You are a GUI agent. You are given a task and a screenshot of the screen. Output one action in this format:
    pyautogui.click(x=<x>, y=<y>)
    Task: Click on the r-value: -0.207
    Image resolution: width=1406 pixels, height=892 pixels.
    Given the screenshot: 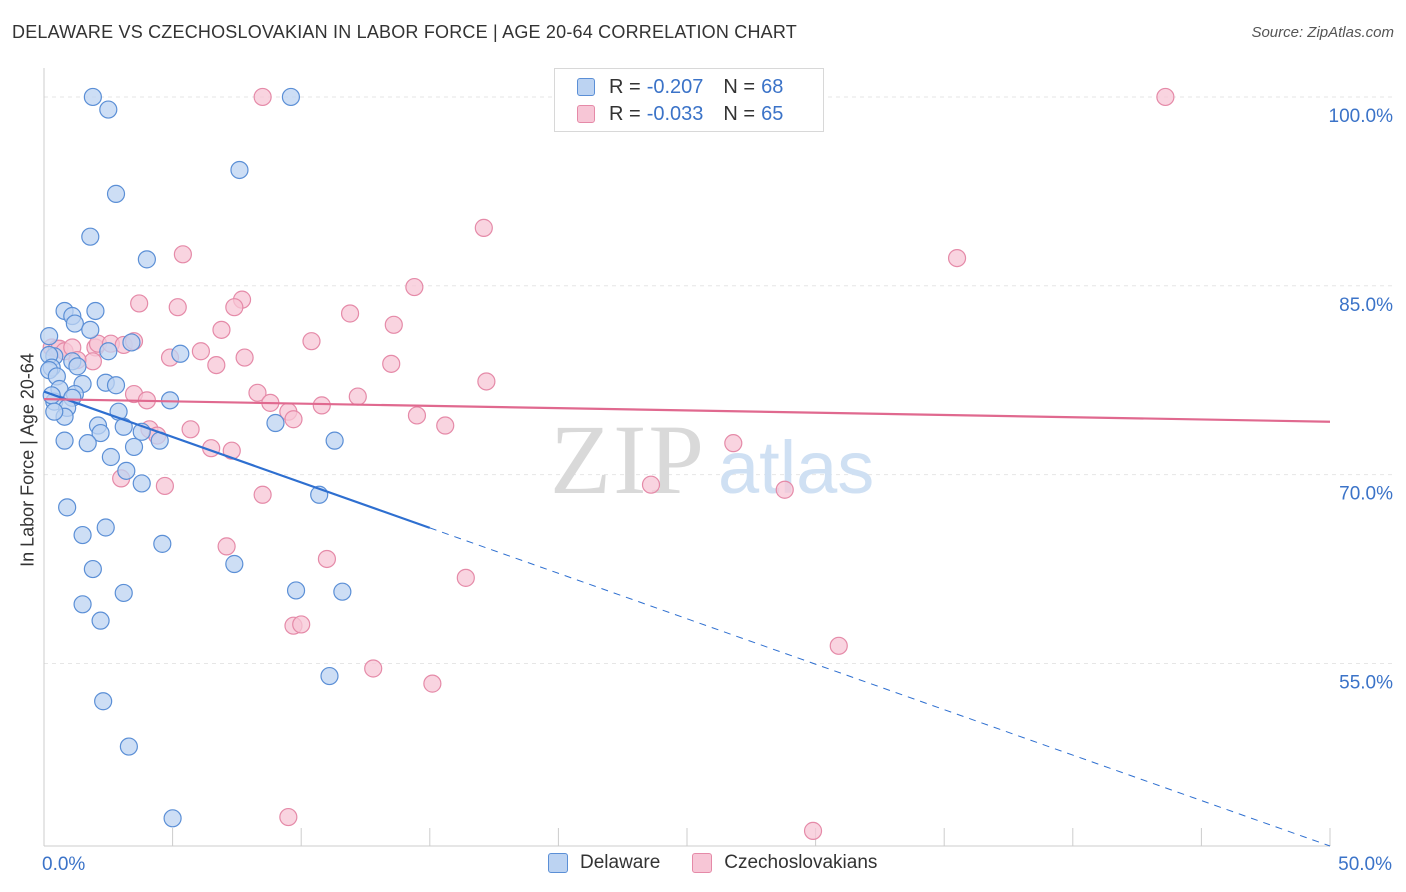 What is the action you would take?
    pyautogui.click(x=675, y=86)
    